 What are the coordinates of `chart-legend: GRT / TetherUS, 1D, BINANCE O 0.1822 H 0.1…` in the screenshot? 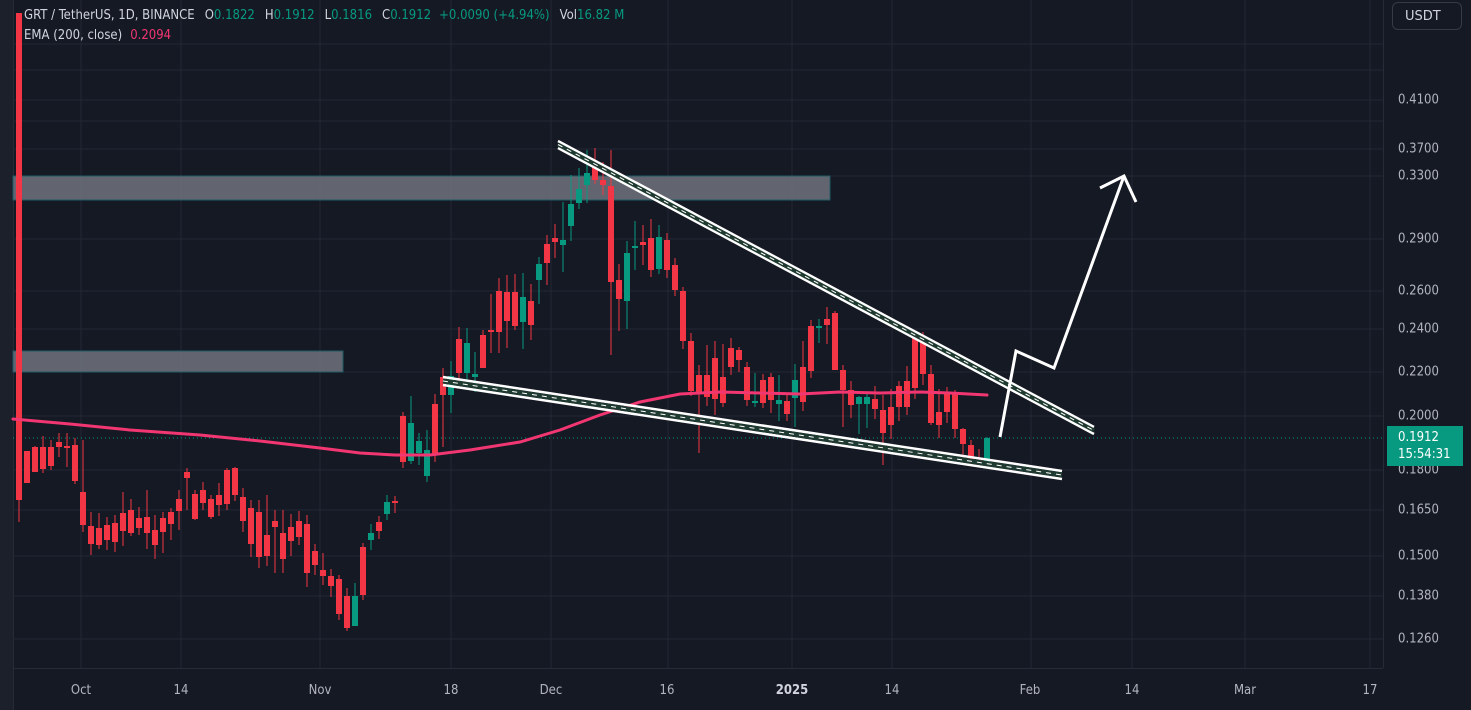 It's located at (324, 26).